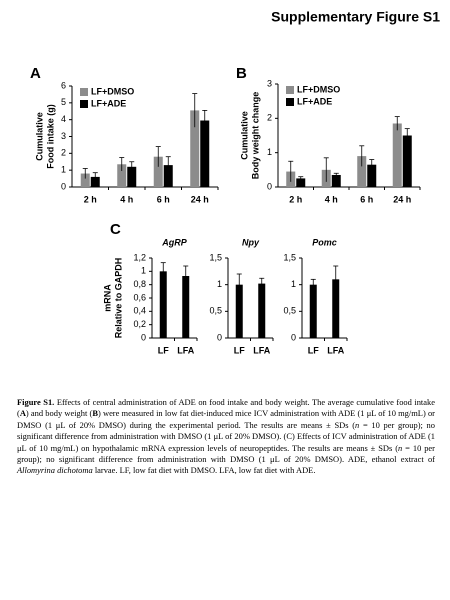  What do you see at coordinates (241, 73) in the screenshot?
I see `panel-label: B` at bounding box center [241, 73].